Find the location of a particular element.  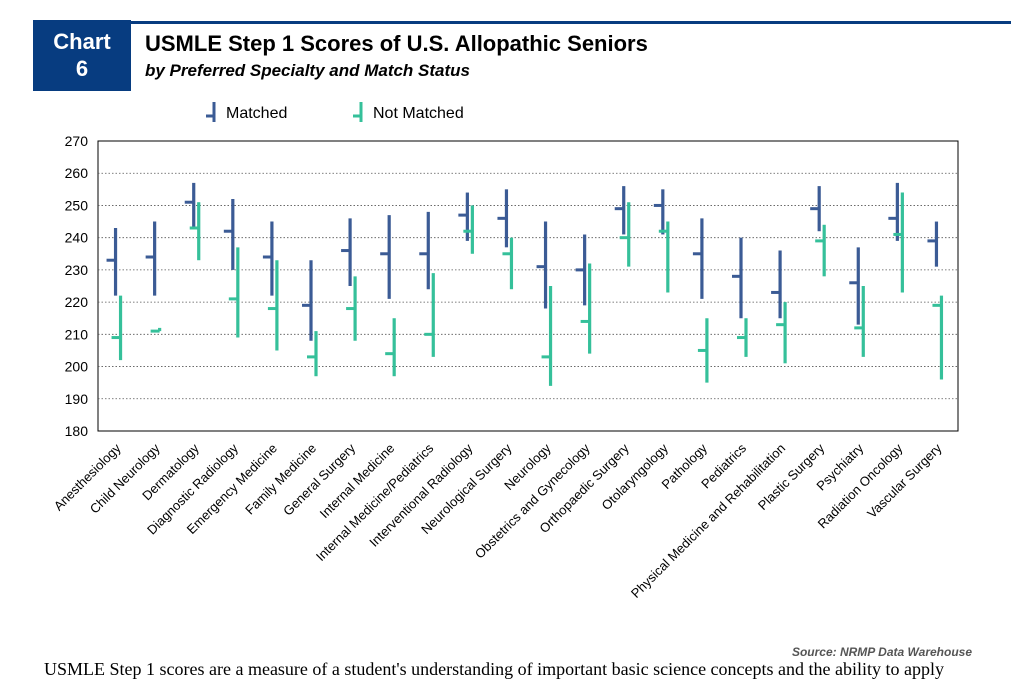

x-tick-label: Family Medicine is located at coordinates (280, 479).